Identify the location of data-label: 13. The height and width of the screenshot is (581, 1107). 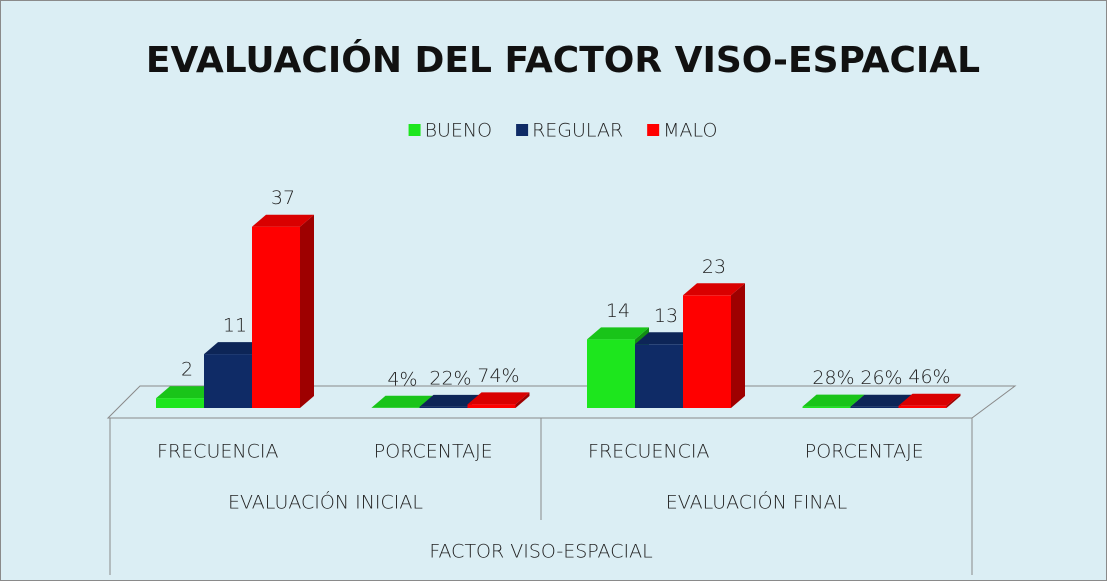
(666, 316).